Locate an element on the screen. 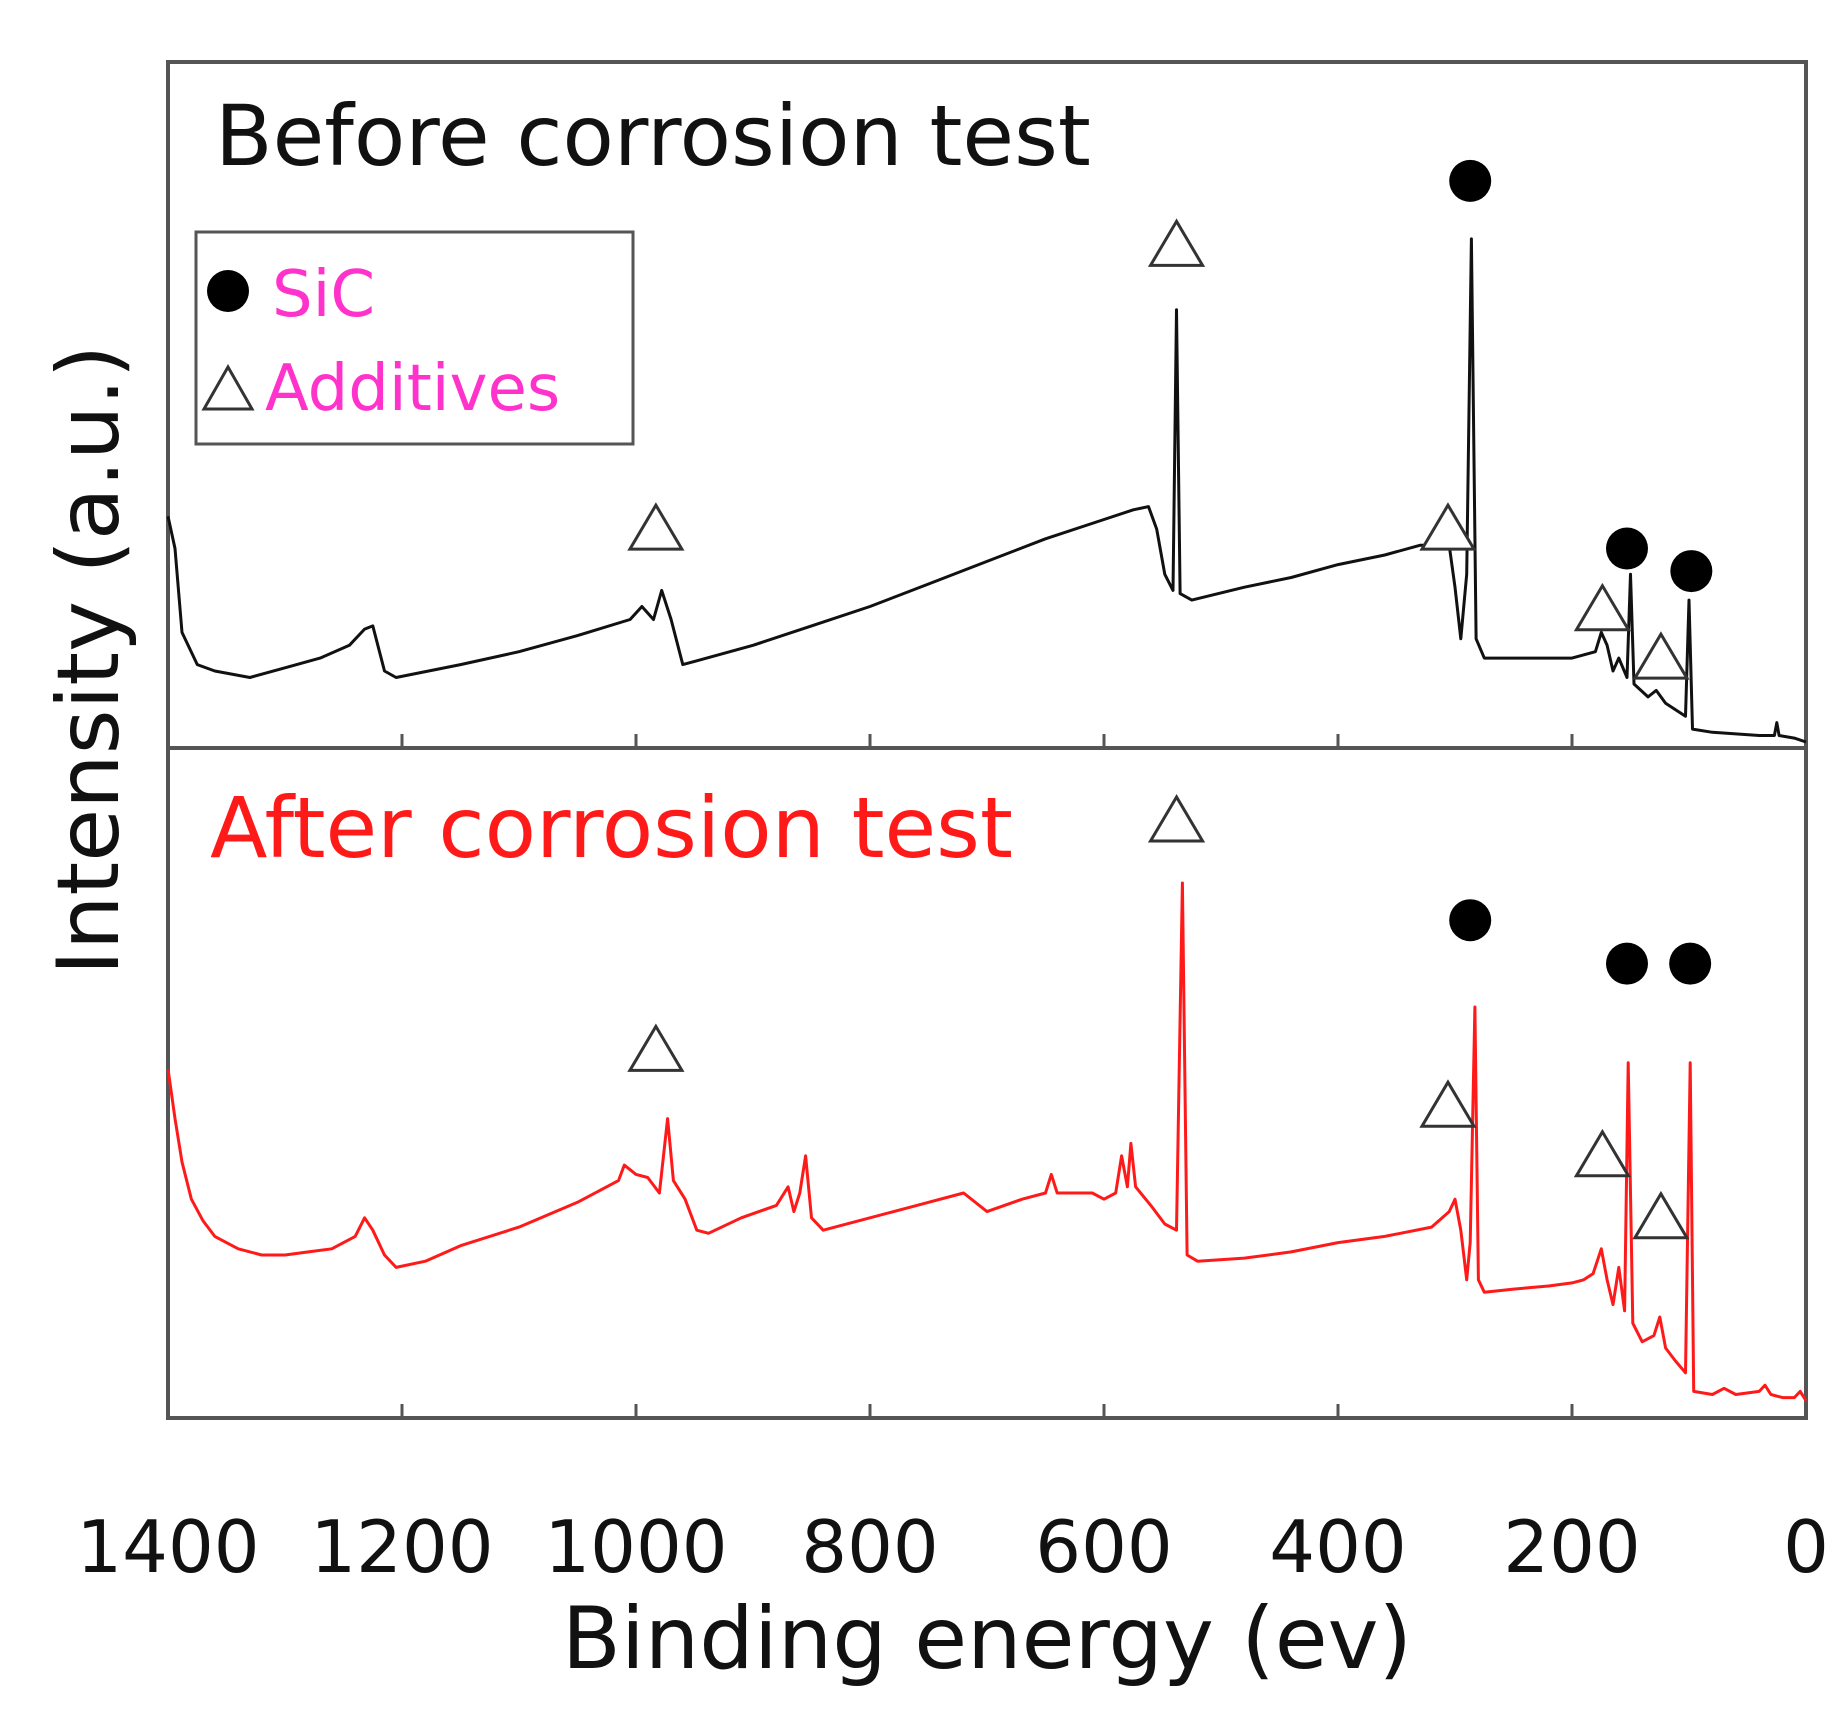  x-tick-label: 1400 is located at coordinates (167, 1547).